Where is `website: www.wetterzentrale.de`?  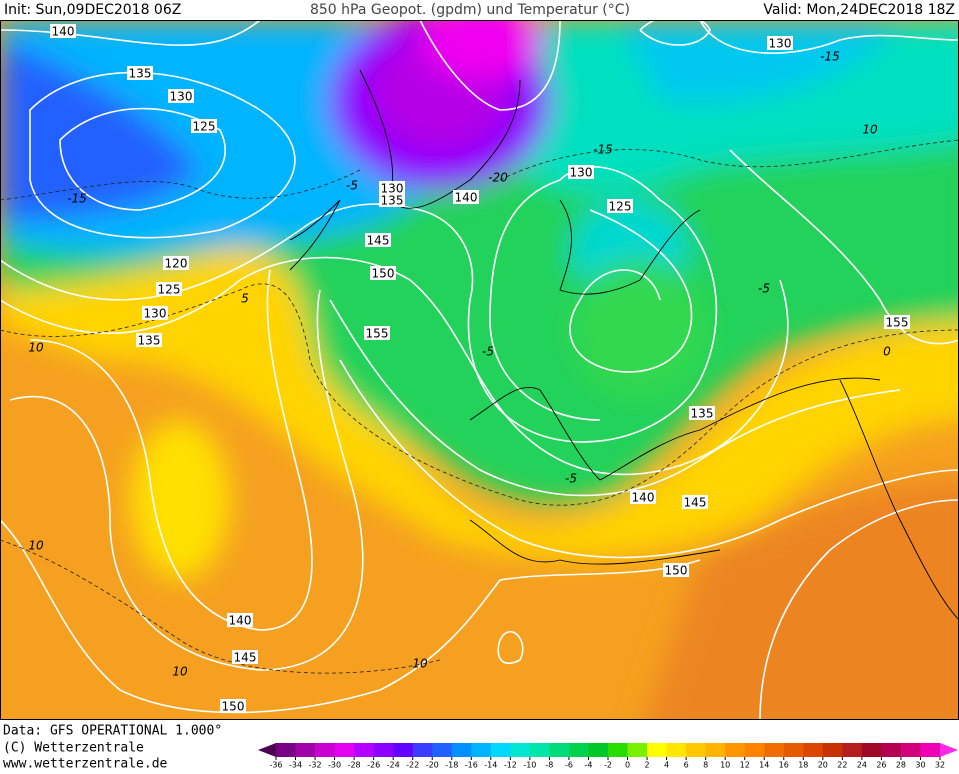 website: www.wetterzentrale.de is located at coordinates (85, 764).